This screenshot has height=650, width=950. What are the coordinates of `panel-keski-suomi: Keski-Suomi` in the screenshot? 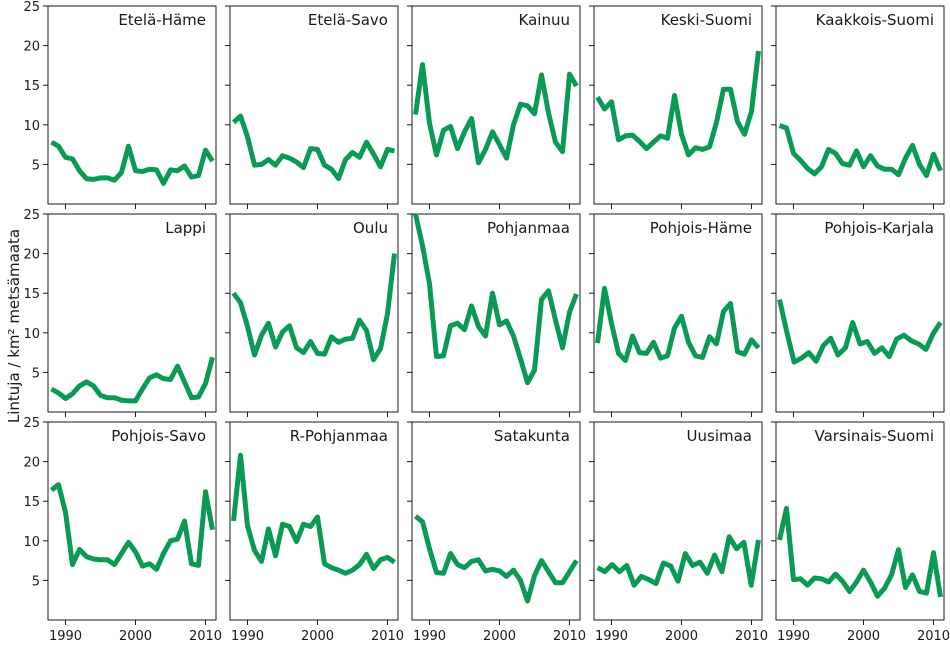 It's located at (676, 107).